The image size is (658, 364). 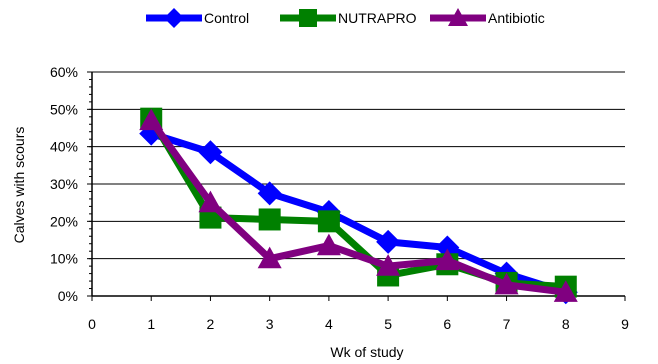 I want to click on legend-label: Control, so click(x=226, y=18).